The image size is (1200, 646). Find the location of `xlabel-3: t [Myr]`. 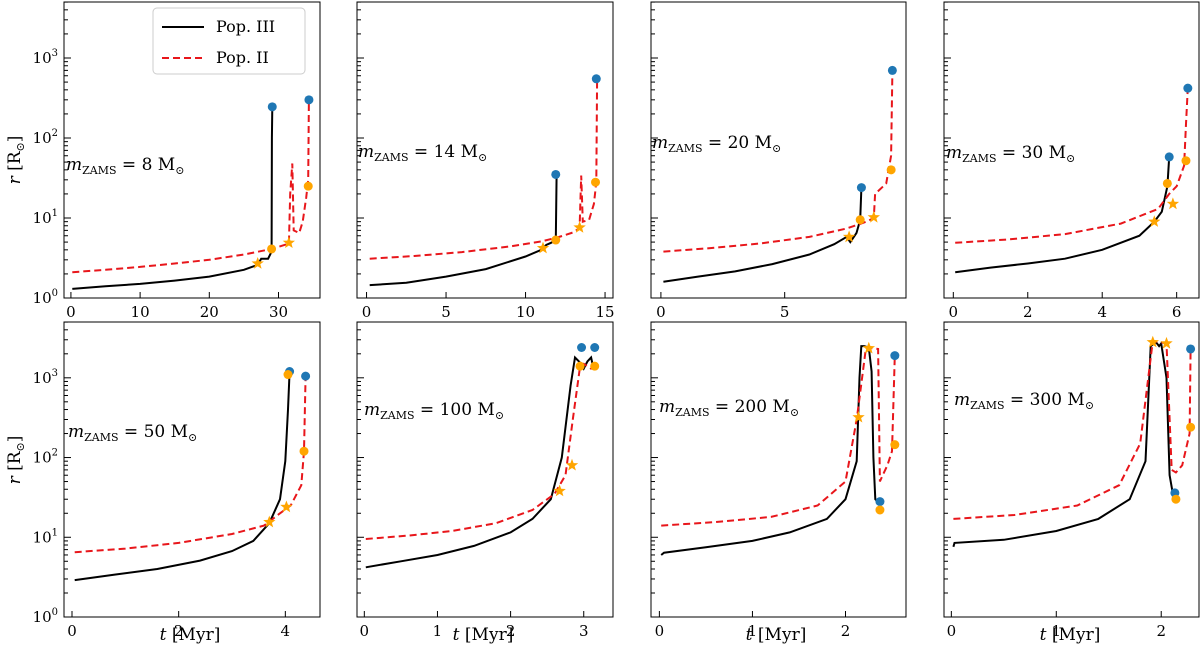

xlabel-3: t [Myr] is located at coordinates (776, 635).